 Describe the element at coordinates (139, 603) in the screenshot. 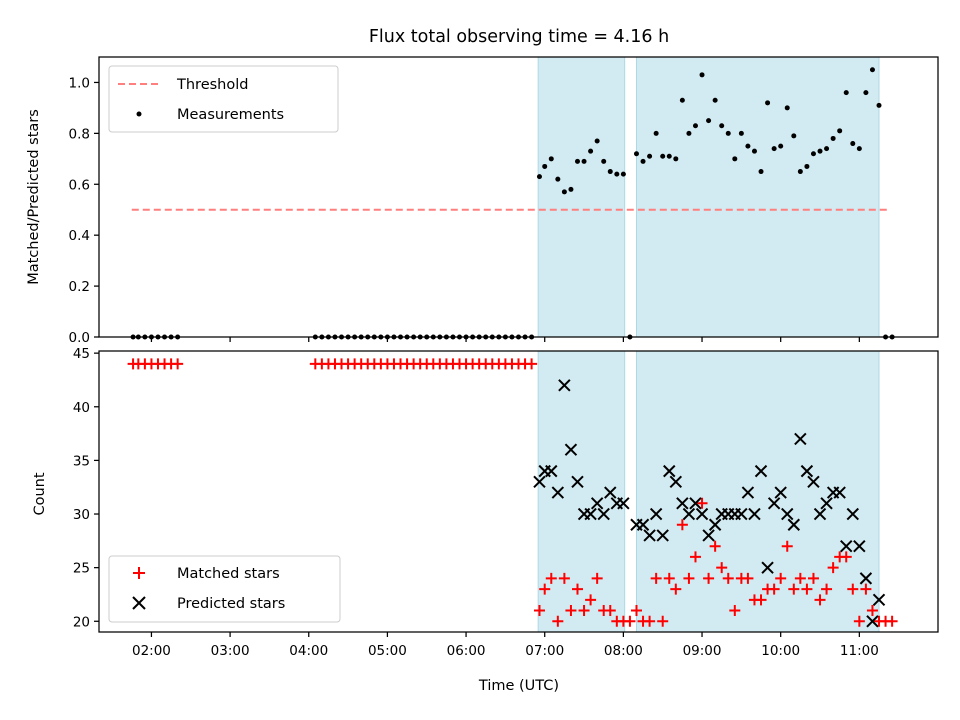

I see `legend-predicted-swatch` at that location.